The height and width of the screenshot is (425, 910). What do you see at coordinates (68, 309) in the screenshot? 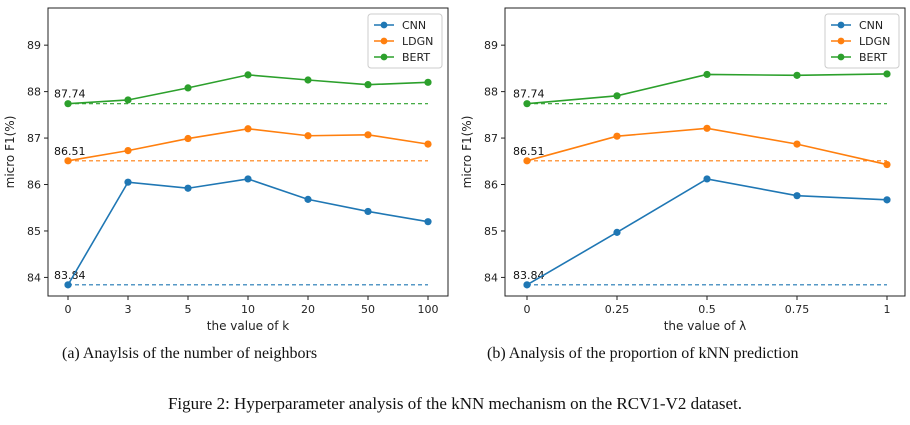
I see `chart-a-xtick-label: 0` at bounding box center [68, 309].